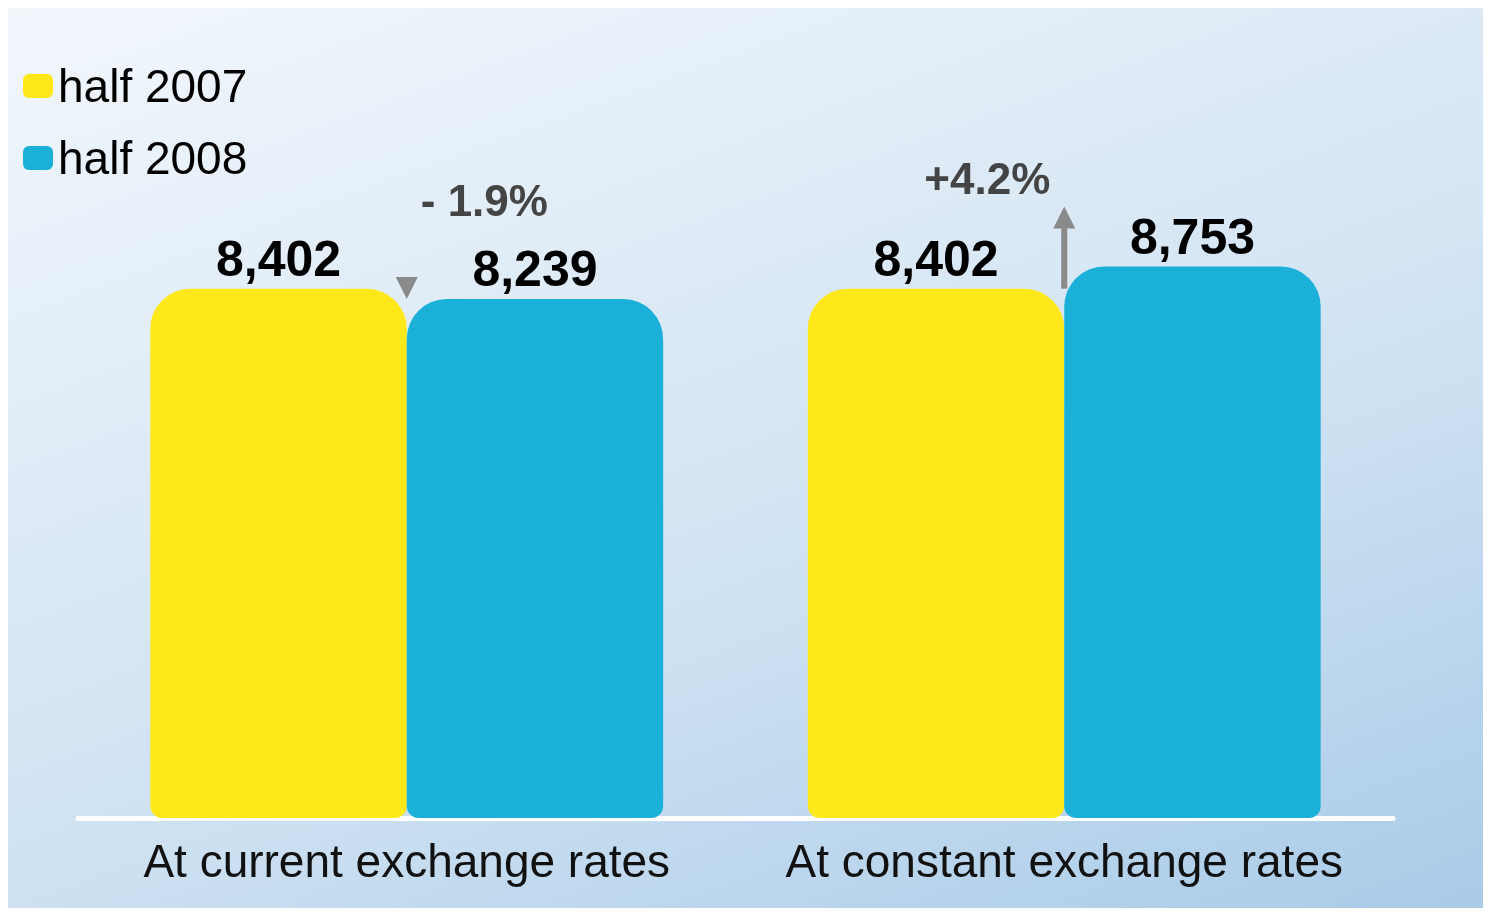 This screenshot has width=1491, height=919. I want to click on text: +4.2%, so click(987, 178).